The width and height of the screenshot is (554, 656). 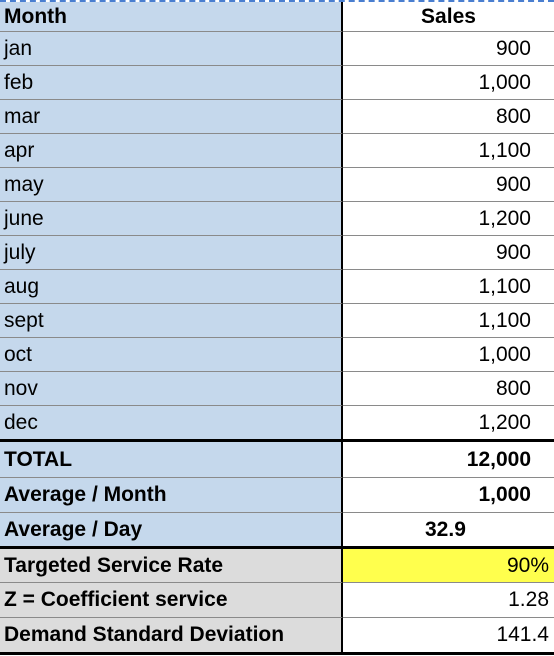 What do you see at coordinates (448, 600) in the screenshot?
I see `z-coefficient-value: 1.28` at bounding box center [448, 600].